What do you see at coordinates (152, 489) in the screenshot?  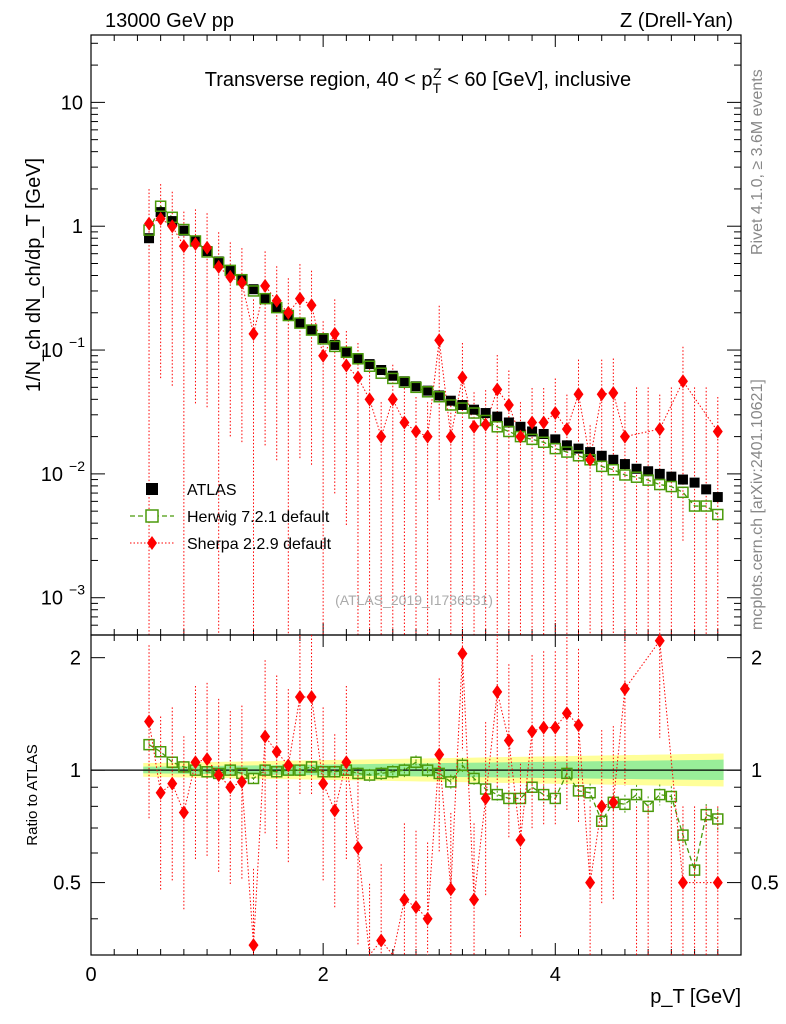 I see `legend-marker-atlas` at bounding box center [152, 489].